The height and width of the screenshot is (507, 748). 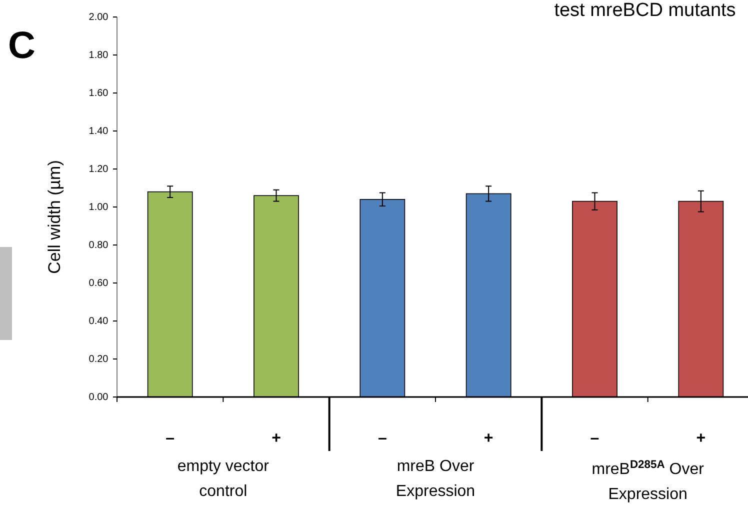 I want to click on y-axis-title: Cell width (µm), so click(x=54, y=217).